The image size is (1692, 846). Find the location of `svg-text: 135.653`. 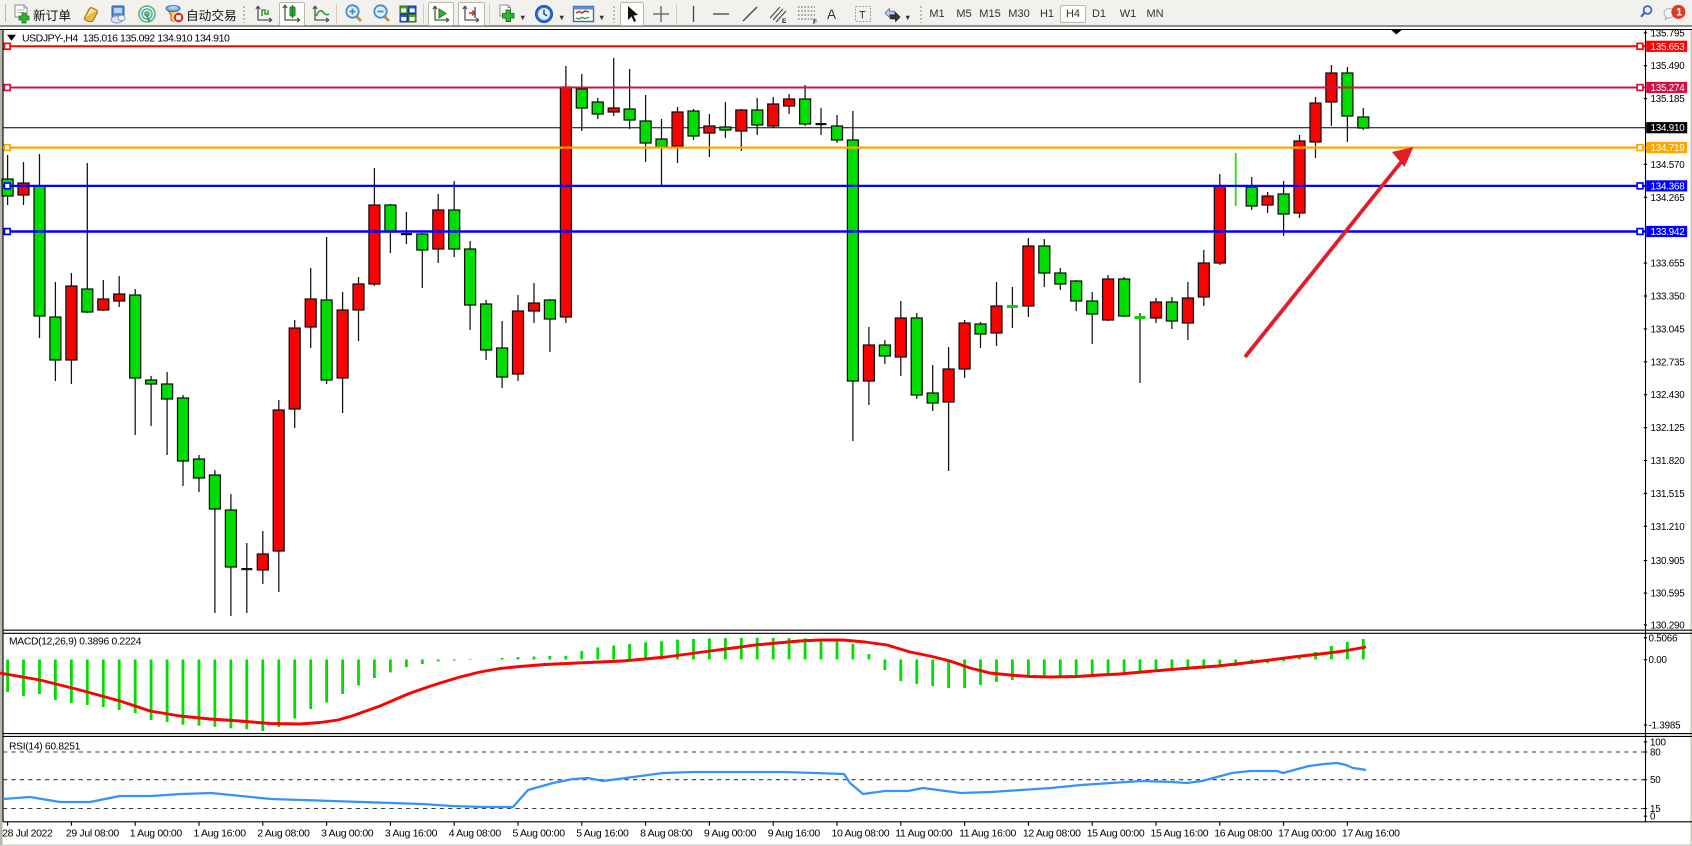

svg-text: 135.653 is located at coordinates (1668, 47).